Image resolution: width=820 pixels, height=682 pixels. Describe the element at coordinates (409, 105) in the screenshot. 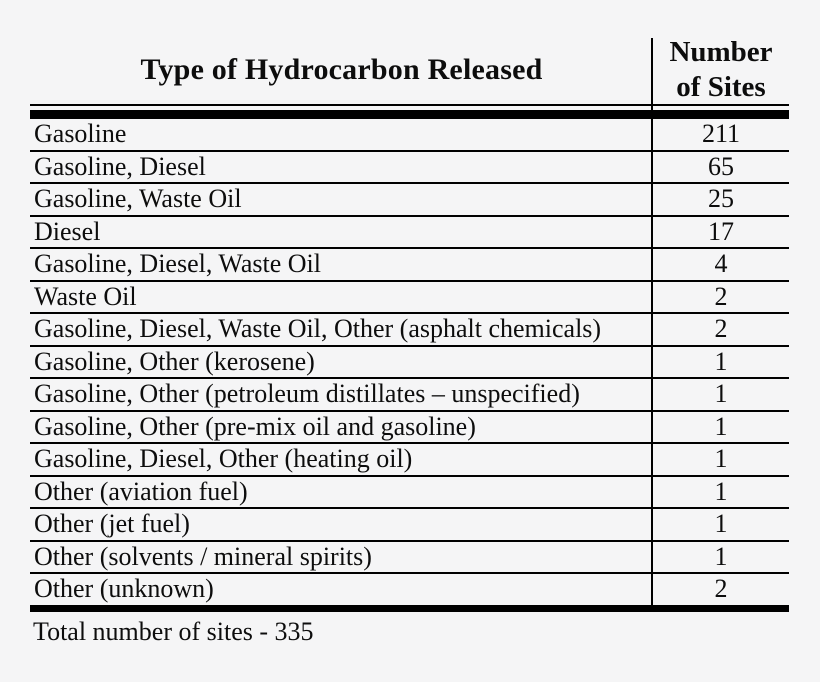

I see `header-rule-thin` at that location.